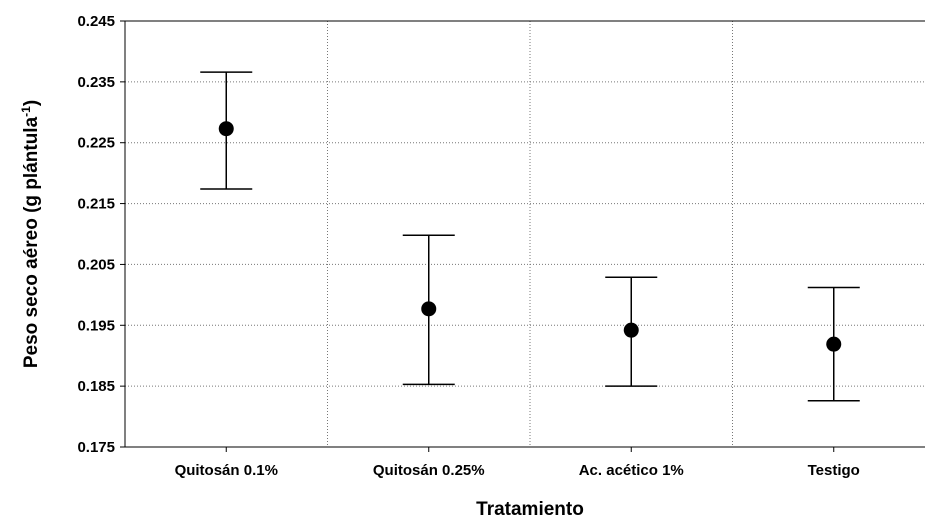  Describe the element at coordinates (226, 470) in the screenshot. I see `x-tick-label: Quitosán 0.1%` at that location.